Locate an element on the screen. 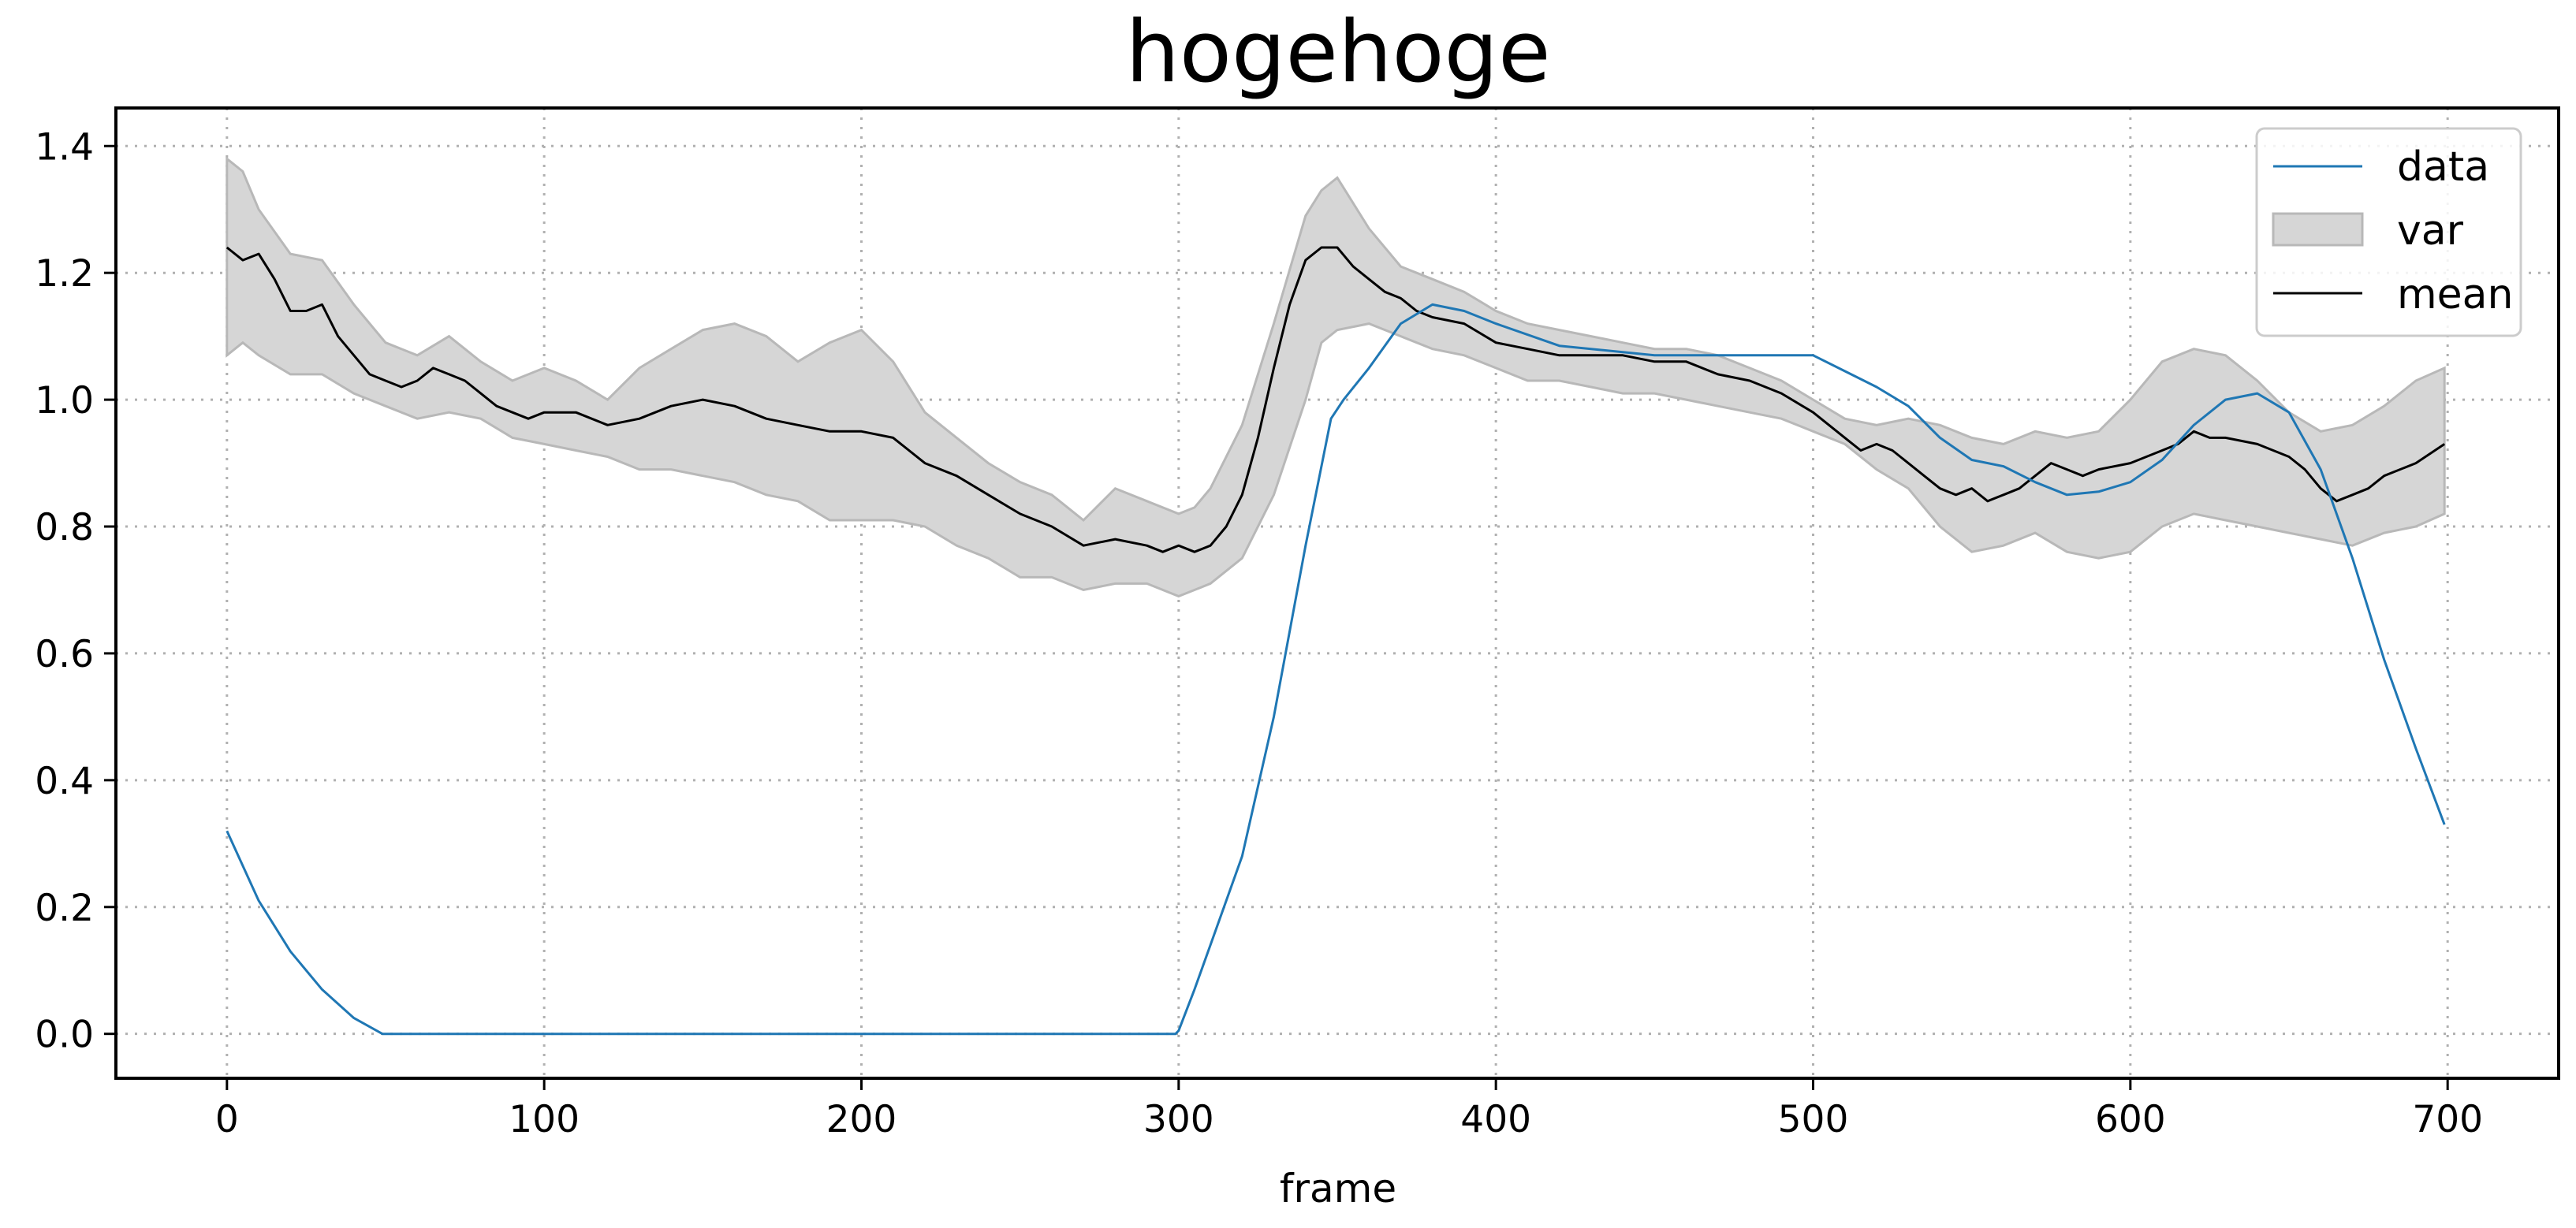 Image resolution: width=2576 pixels, height=1228 pixels. y-tick-label-4: 0.8 is located at coordinates (65, 527).